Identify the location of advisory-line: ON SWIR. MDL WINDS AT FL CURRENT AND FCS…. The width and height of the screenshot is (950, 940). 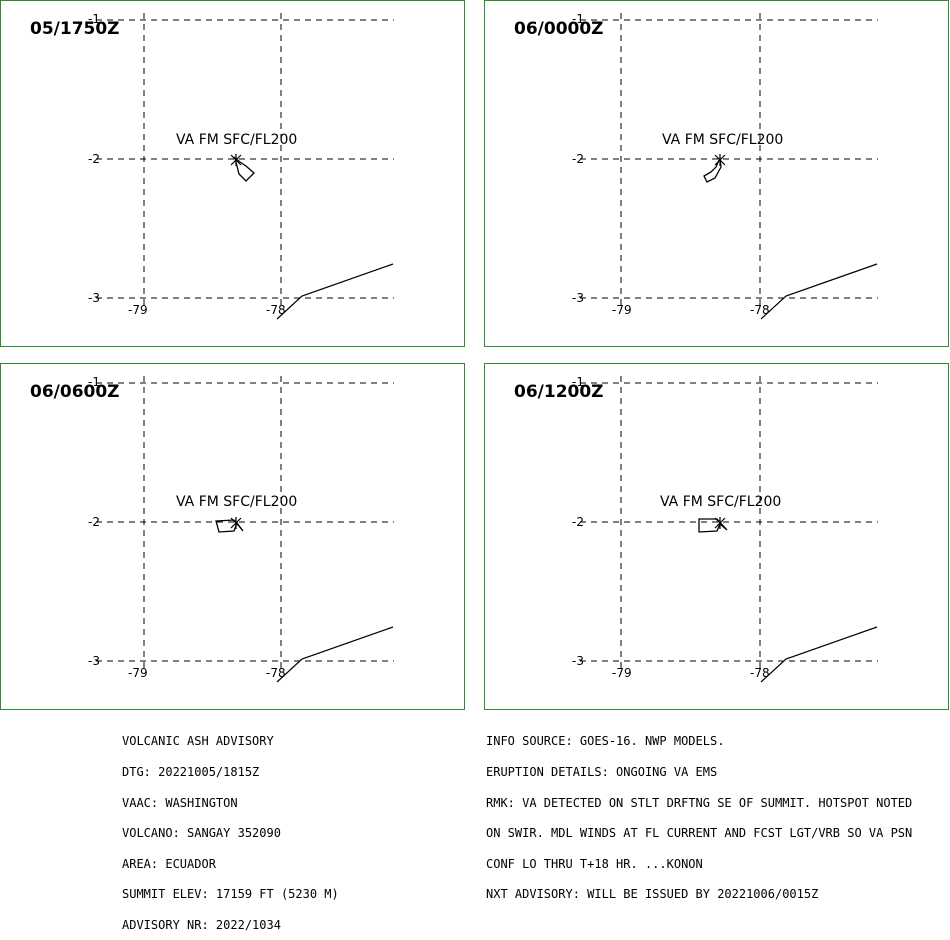
(699, 833).